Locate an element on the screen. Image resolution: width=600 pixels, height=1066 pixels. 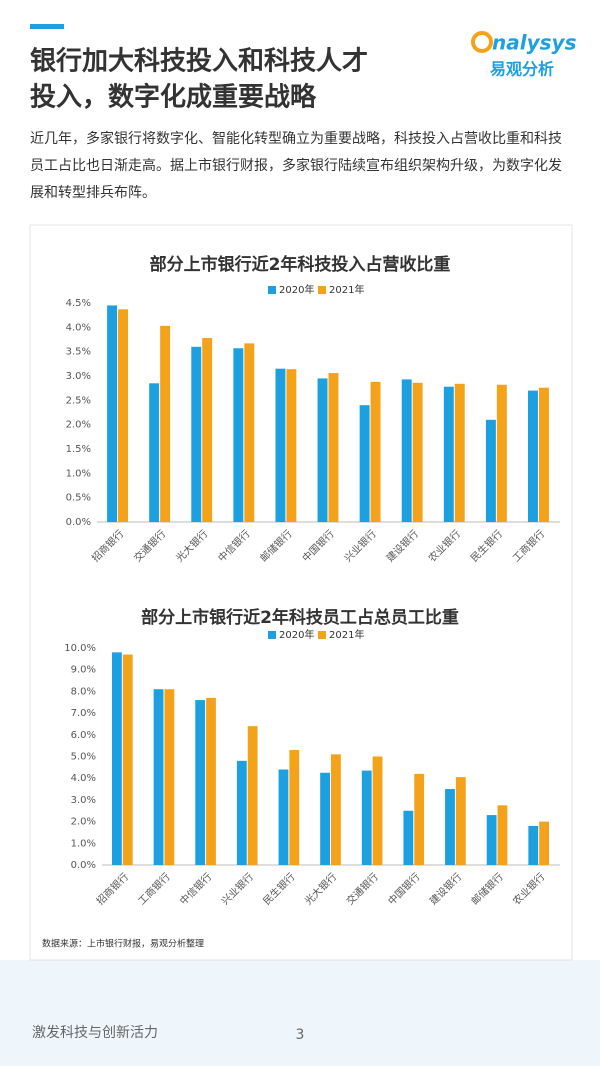
page-number: 3 is located at coordinates (300, 1035).